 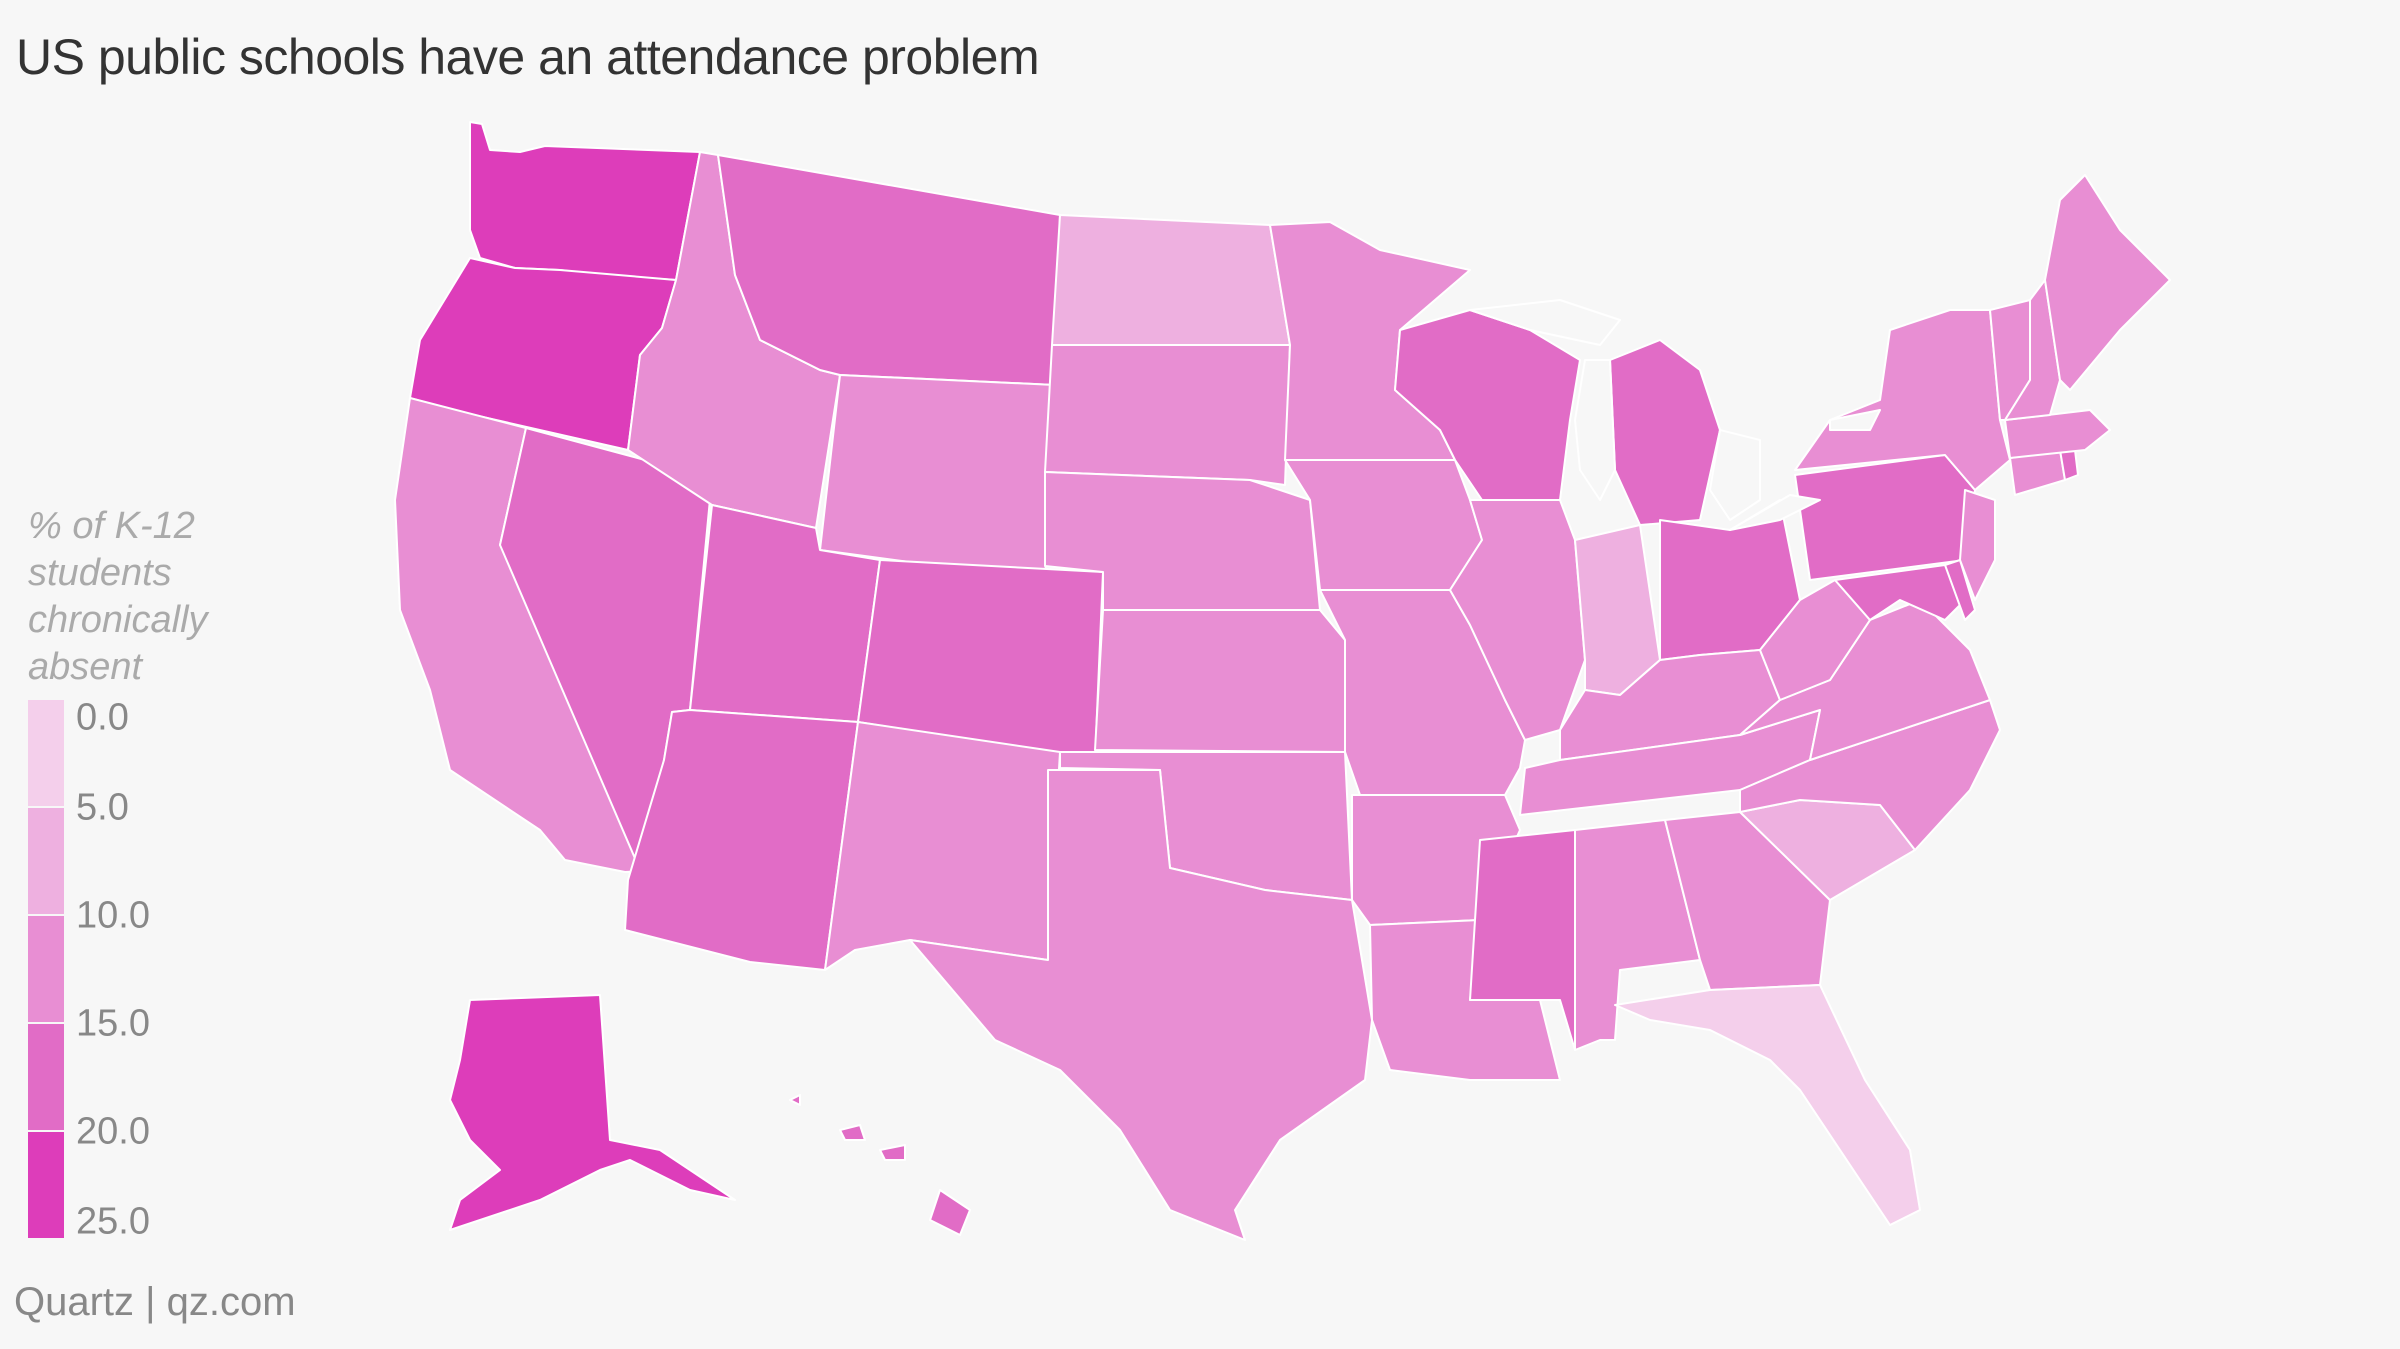 What do you see at coordinates (942, 846) in the screenshot?
I see `state-new-mexico` at bounding box center [942, 846].